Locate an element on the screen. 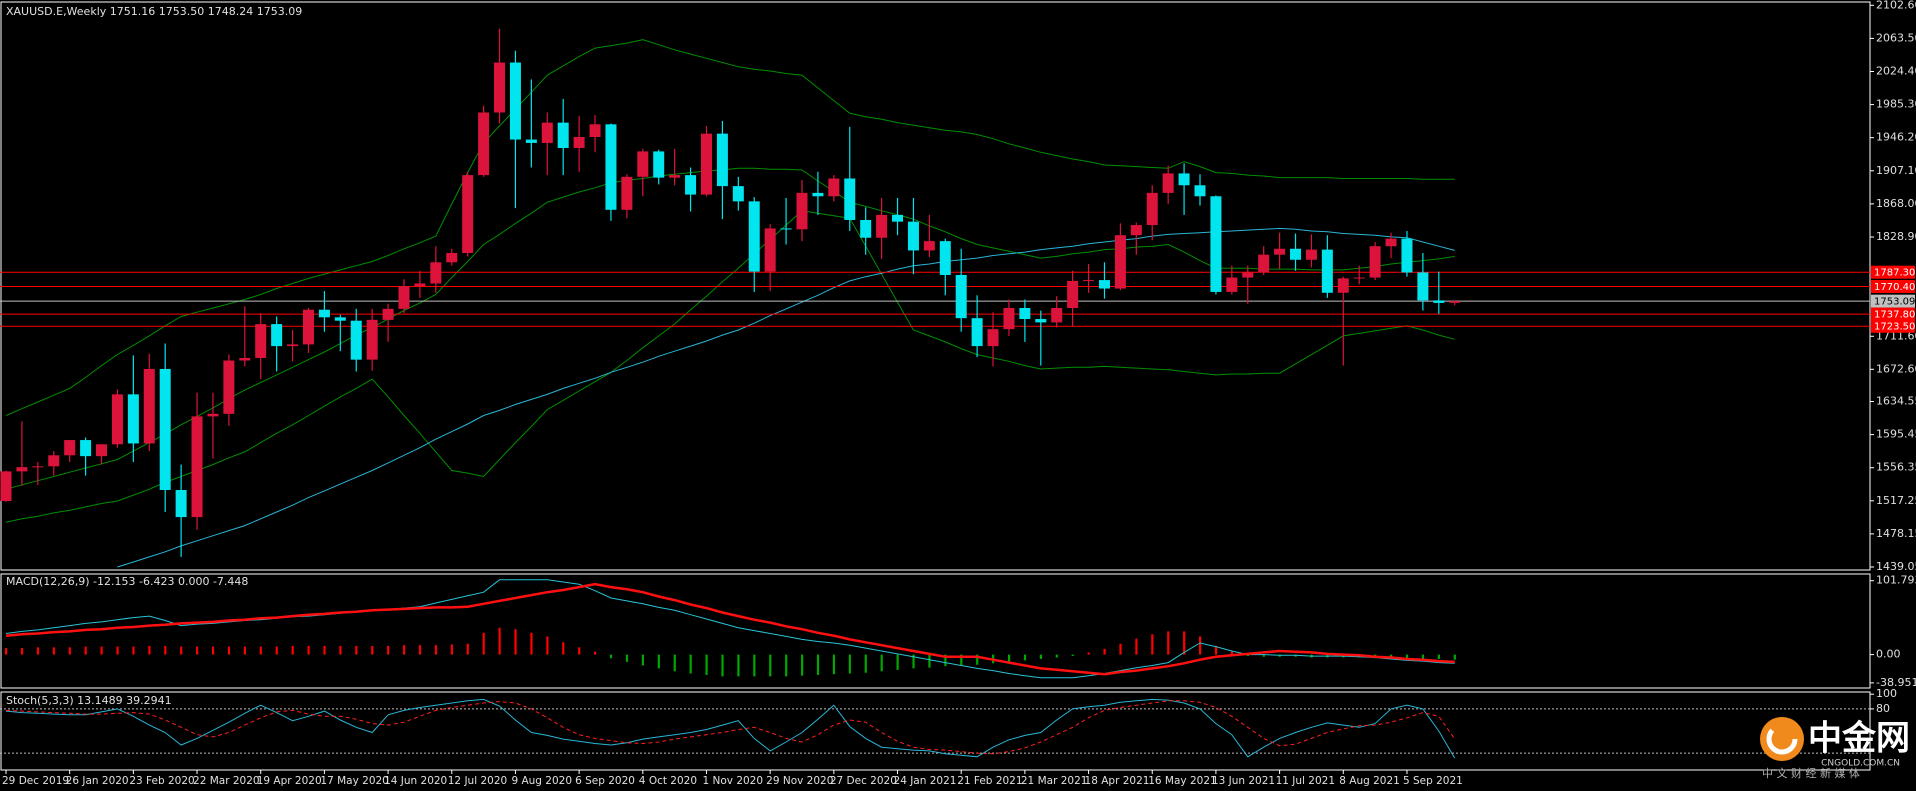 The height and width of the screenshot is (791, 1916). y-tick-label: 1946.20 is located at coordinates (1896, 137).